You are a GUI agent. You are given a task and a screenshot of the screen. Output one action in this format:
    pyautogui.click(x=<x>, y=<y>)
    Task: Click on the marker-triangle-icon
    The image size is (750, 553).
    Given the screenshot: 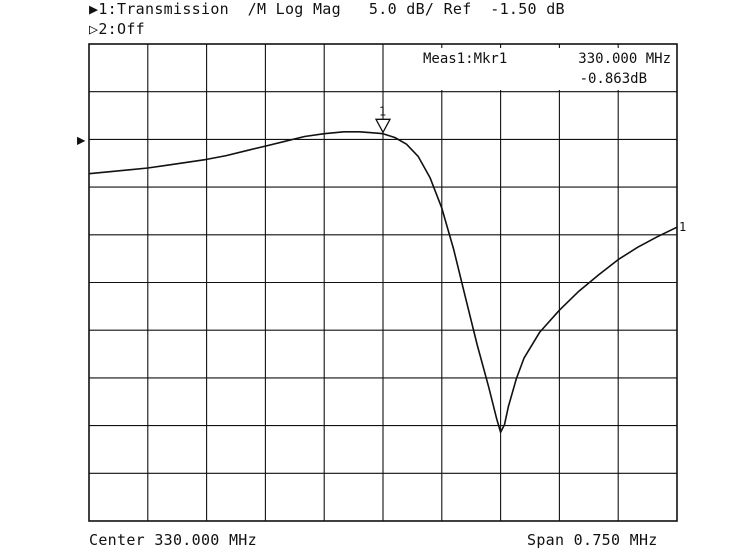 What is the action you would take?
    pyautogui.click(x=383, y=126)
    